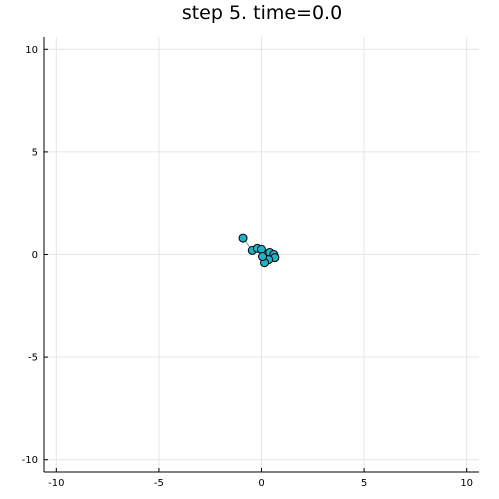  What do you see at coordinates (35, 152) in the screenshot?
I see `y-tick-label: 5` at bounding box center [35, 152].